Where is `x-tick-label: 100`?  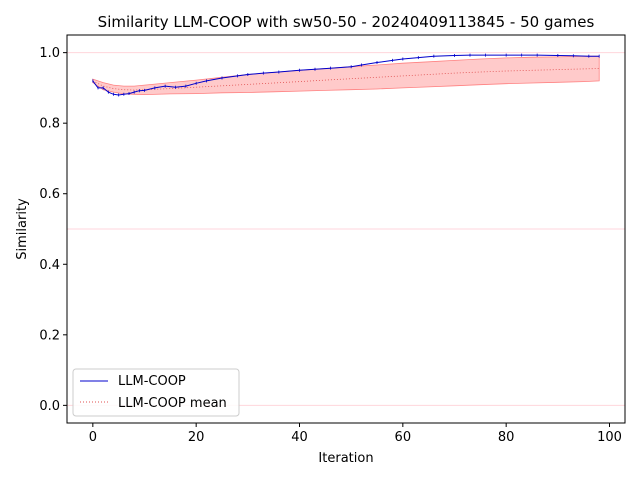
x-tick-label: 100 is located at coordinates (609, 437).